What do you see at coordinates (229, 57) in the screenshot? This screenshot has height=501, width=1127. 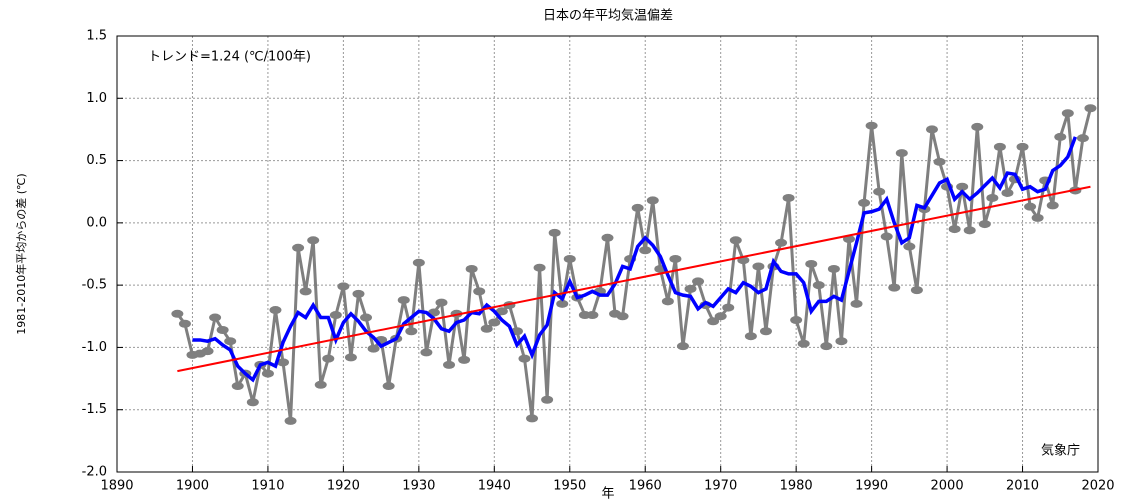 I see `annotation: トレンド=1.24 (℃/100年)` at bounding box center [229, 57].